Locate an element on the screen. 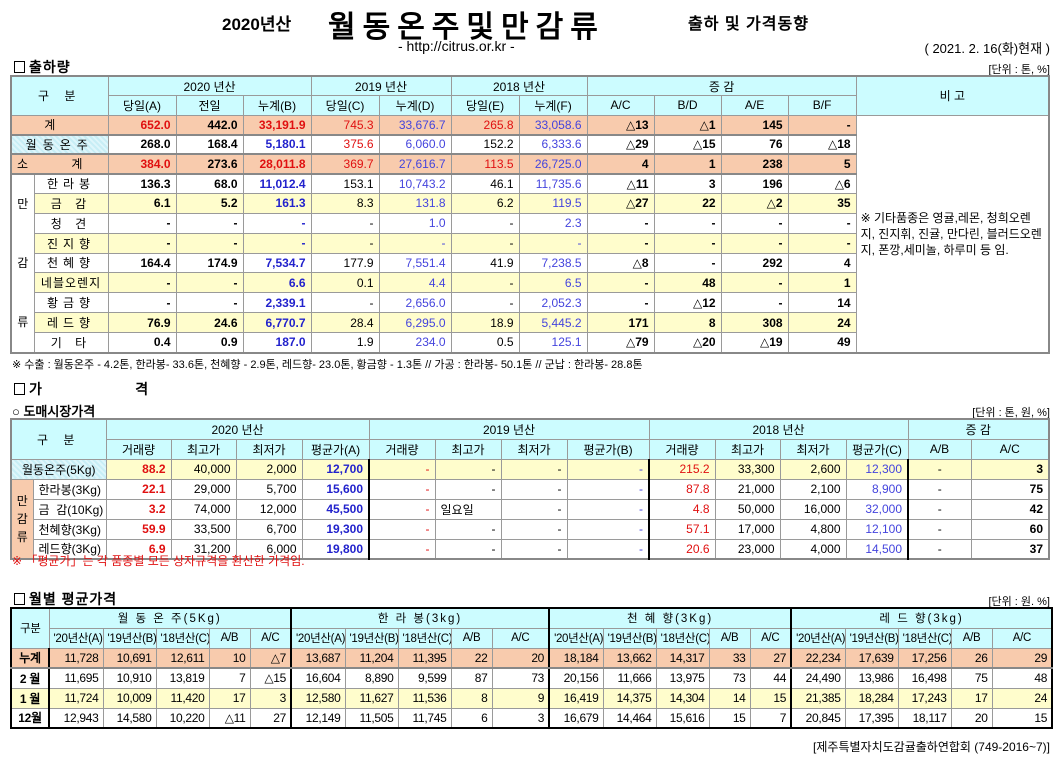  table-cell: 20,845 is located at coordinates (818, 718).